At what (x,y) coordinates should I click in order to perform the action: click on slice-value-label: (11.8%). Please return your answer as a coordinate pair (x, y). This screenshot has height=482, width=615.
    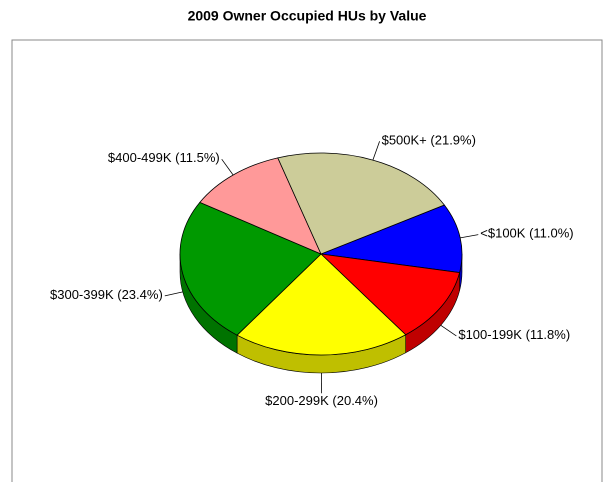
    Looking at the image, I should click on (548, 334).